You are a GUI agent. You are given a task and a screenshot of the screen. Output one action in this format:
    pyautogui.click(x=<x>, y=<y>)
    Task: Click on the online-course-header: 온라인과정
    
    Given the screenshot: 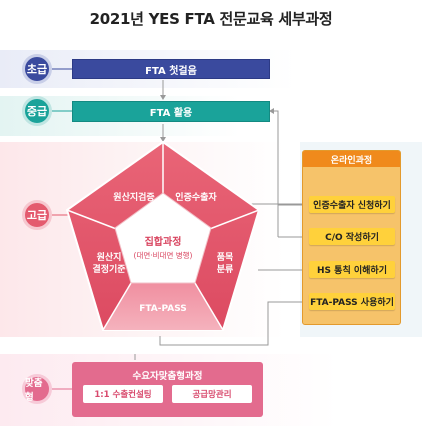 What is the action you would take?
    pyautogui.click(x=351, y=159)
    